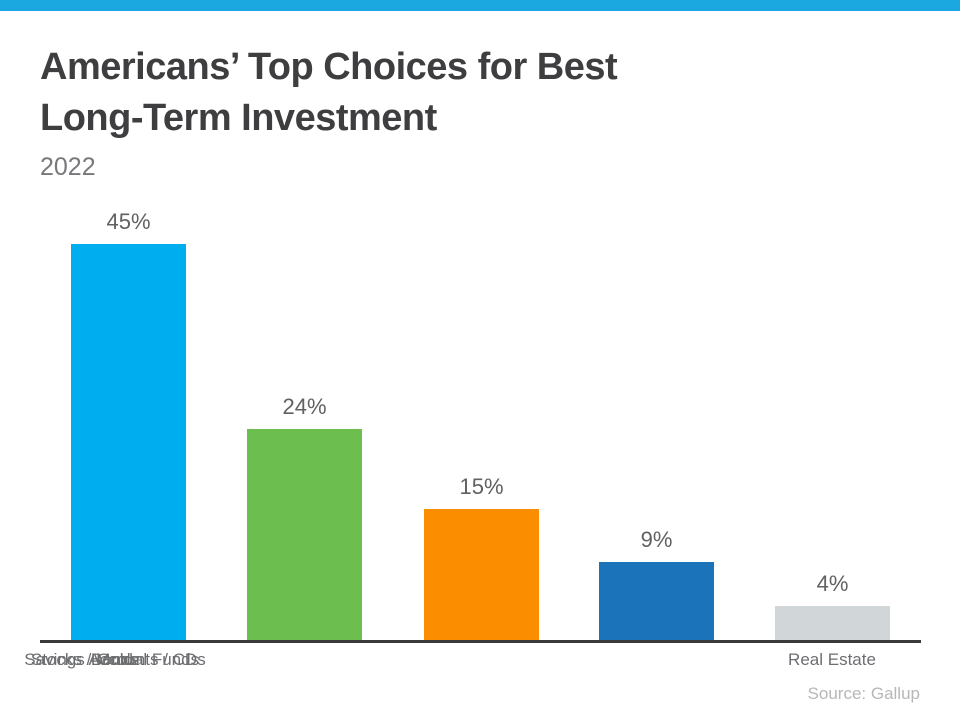 This screenshot has height=720, width=960. I want to click on bar-value-label: 24%, so click(304, 406).